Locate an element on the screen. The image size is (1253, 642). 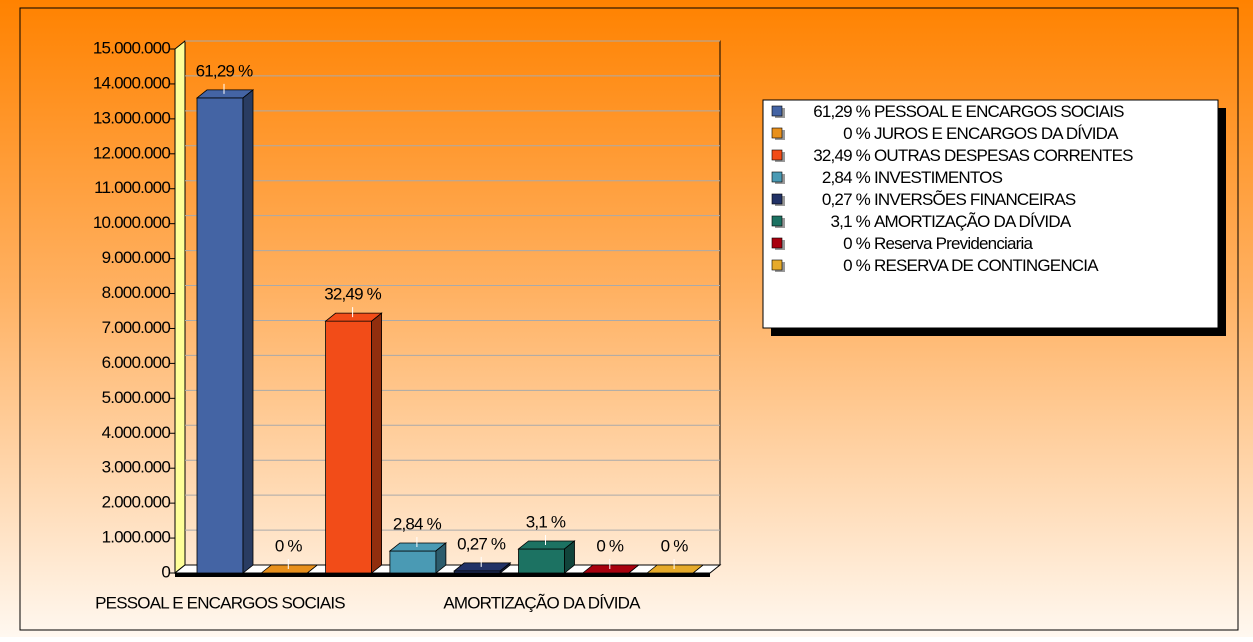
legend-entry: RESERVA DE CONTINGENCIA is located at coordinates (986, 265).